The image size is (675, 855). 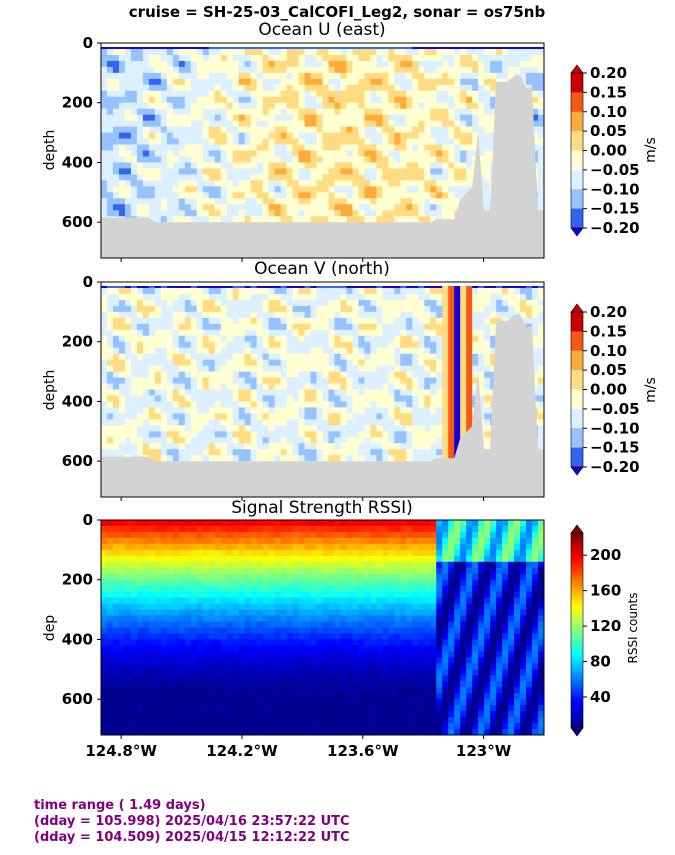 What do you see at coordinates (651, 150) in the screenshot?
I see `colorbar-label-u: m/s` at bounding box center [651, 150].